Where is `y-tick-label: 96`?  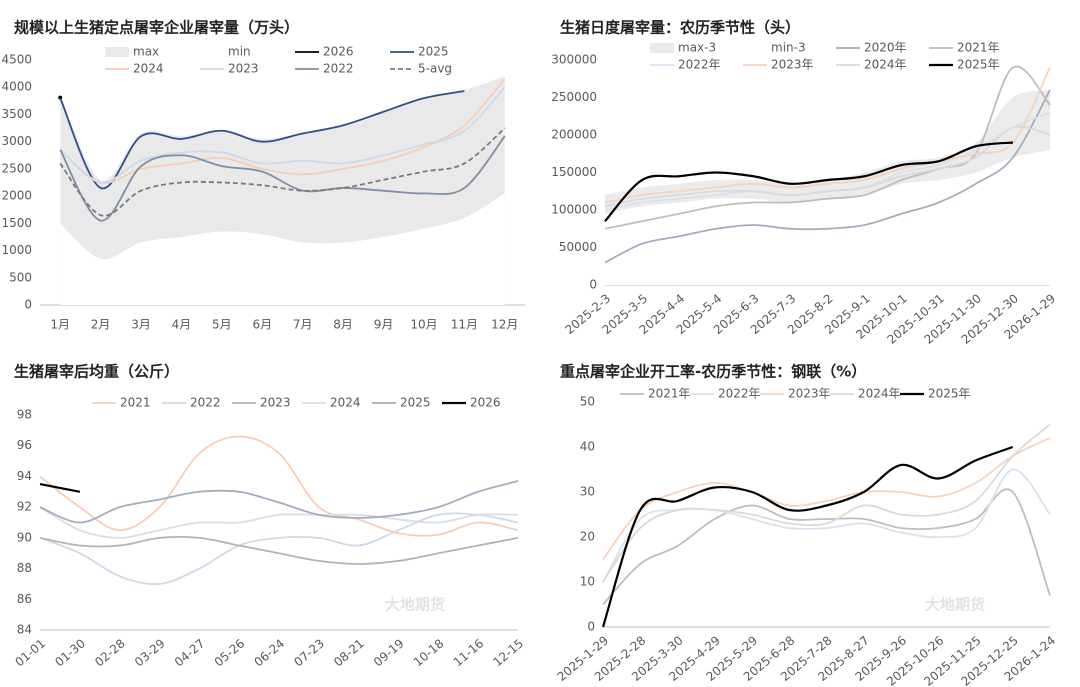 y-tick-label: 96 is located at coordinates (24, 445).